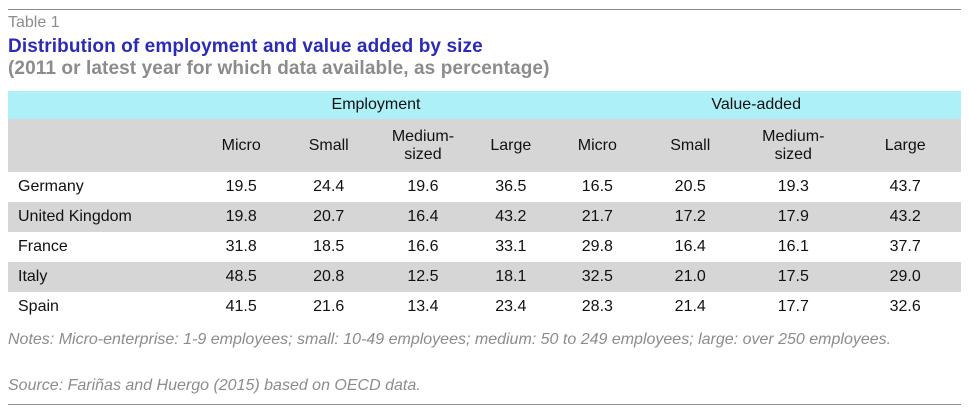  I want to click on value-cell: 20.8, so click(329, 276).